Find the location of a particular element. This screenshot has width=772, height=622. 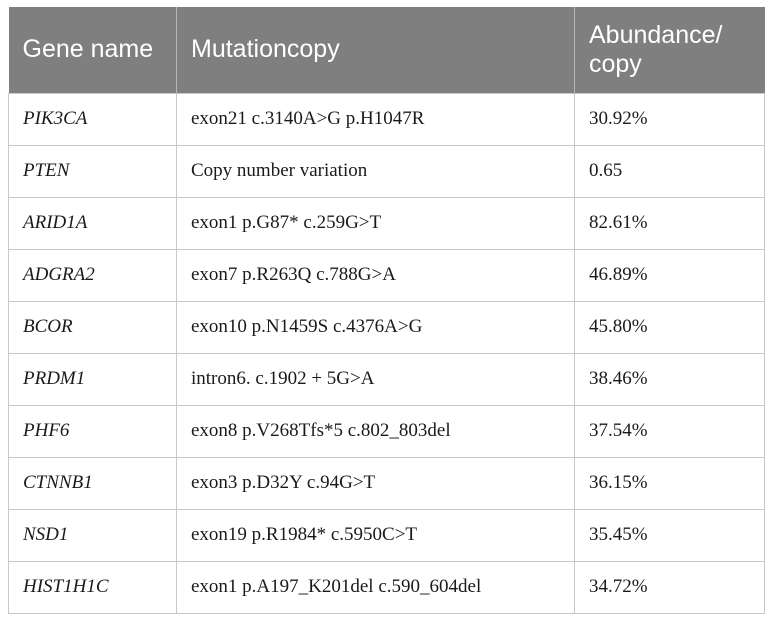

table-row: ADGRA2 exon7 p.R263Q c.788G>A 46.89% is located at coordinates (386, 275).